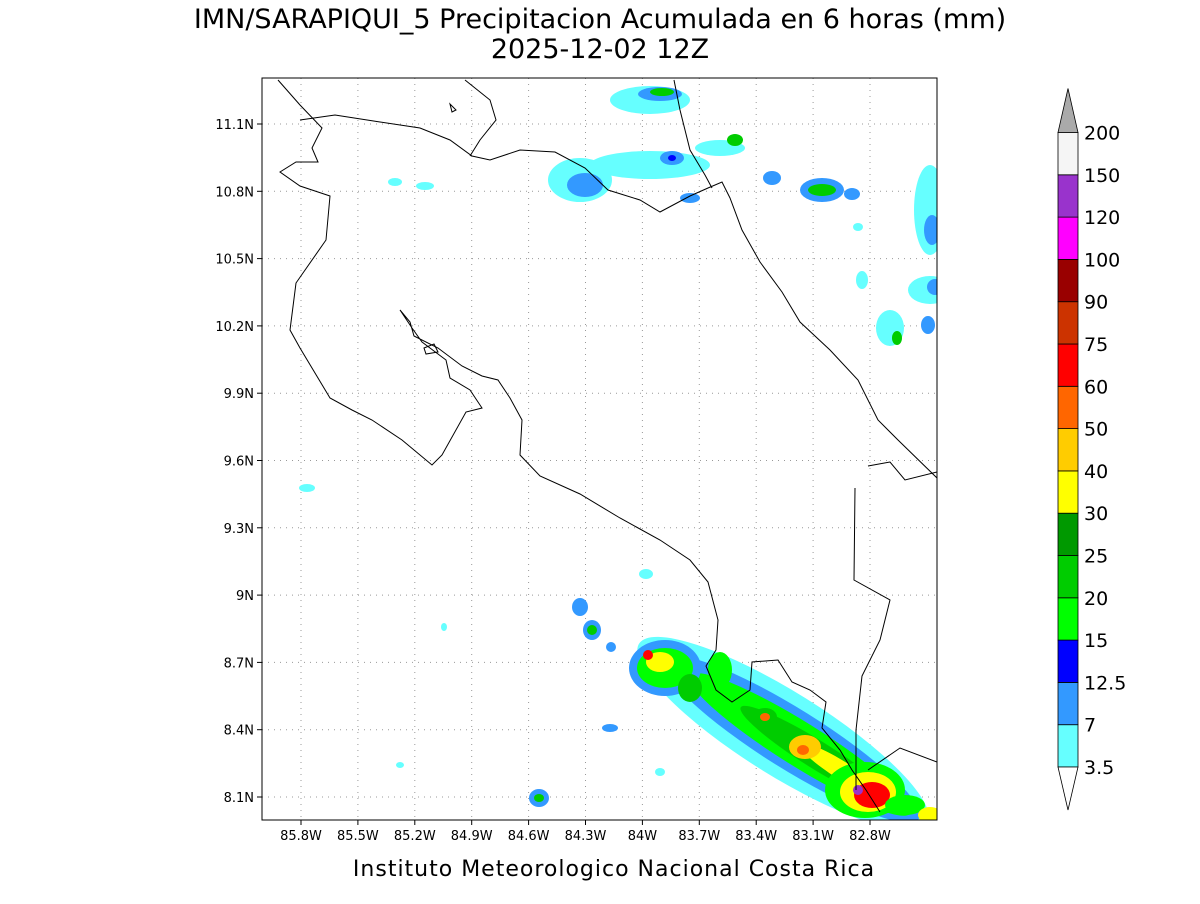 The image size is (1200, 904). What do you see at coordinates (358, 836) in the screenshot?
I see `lon-label: 85.5W` at bounding box center [358, 836].